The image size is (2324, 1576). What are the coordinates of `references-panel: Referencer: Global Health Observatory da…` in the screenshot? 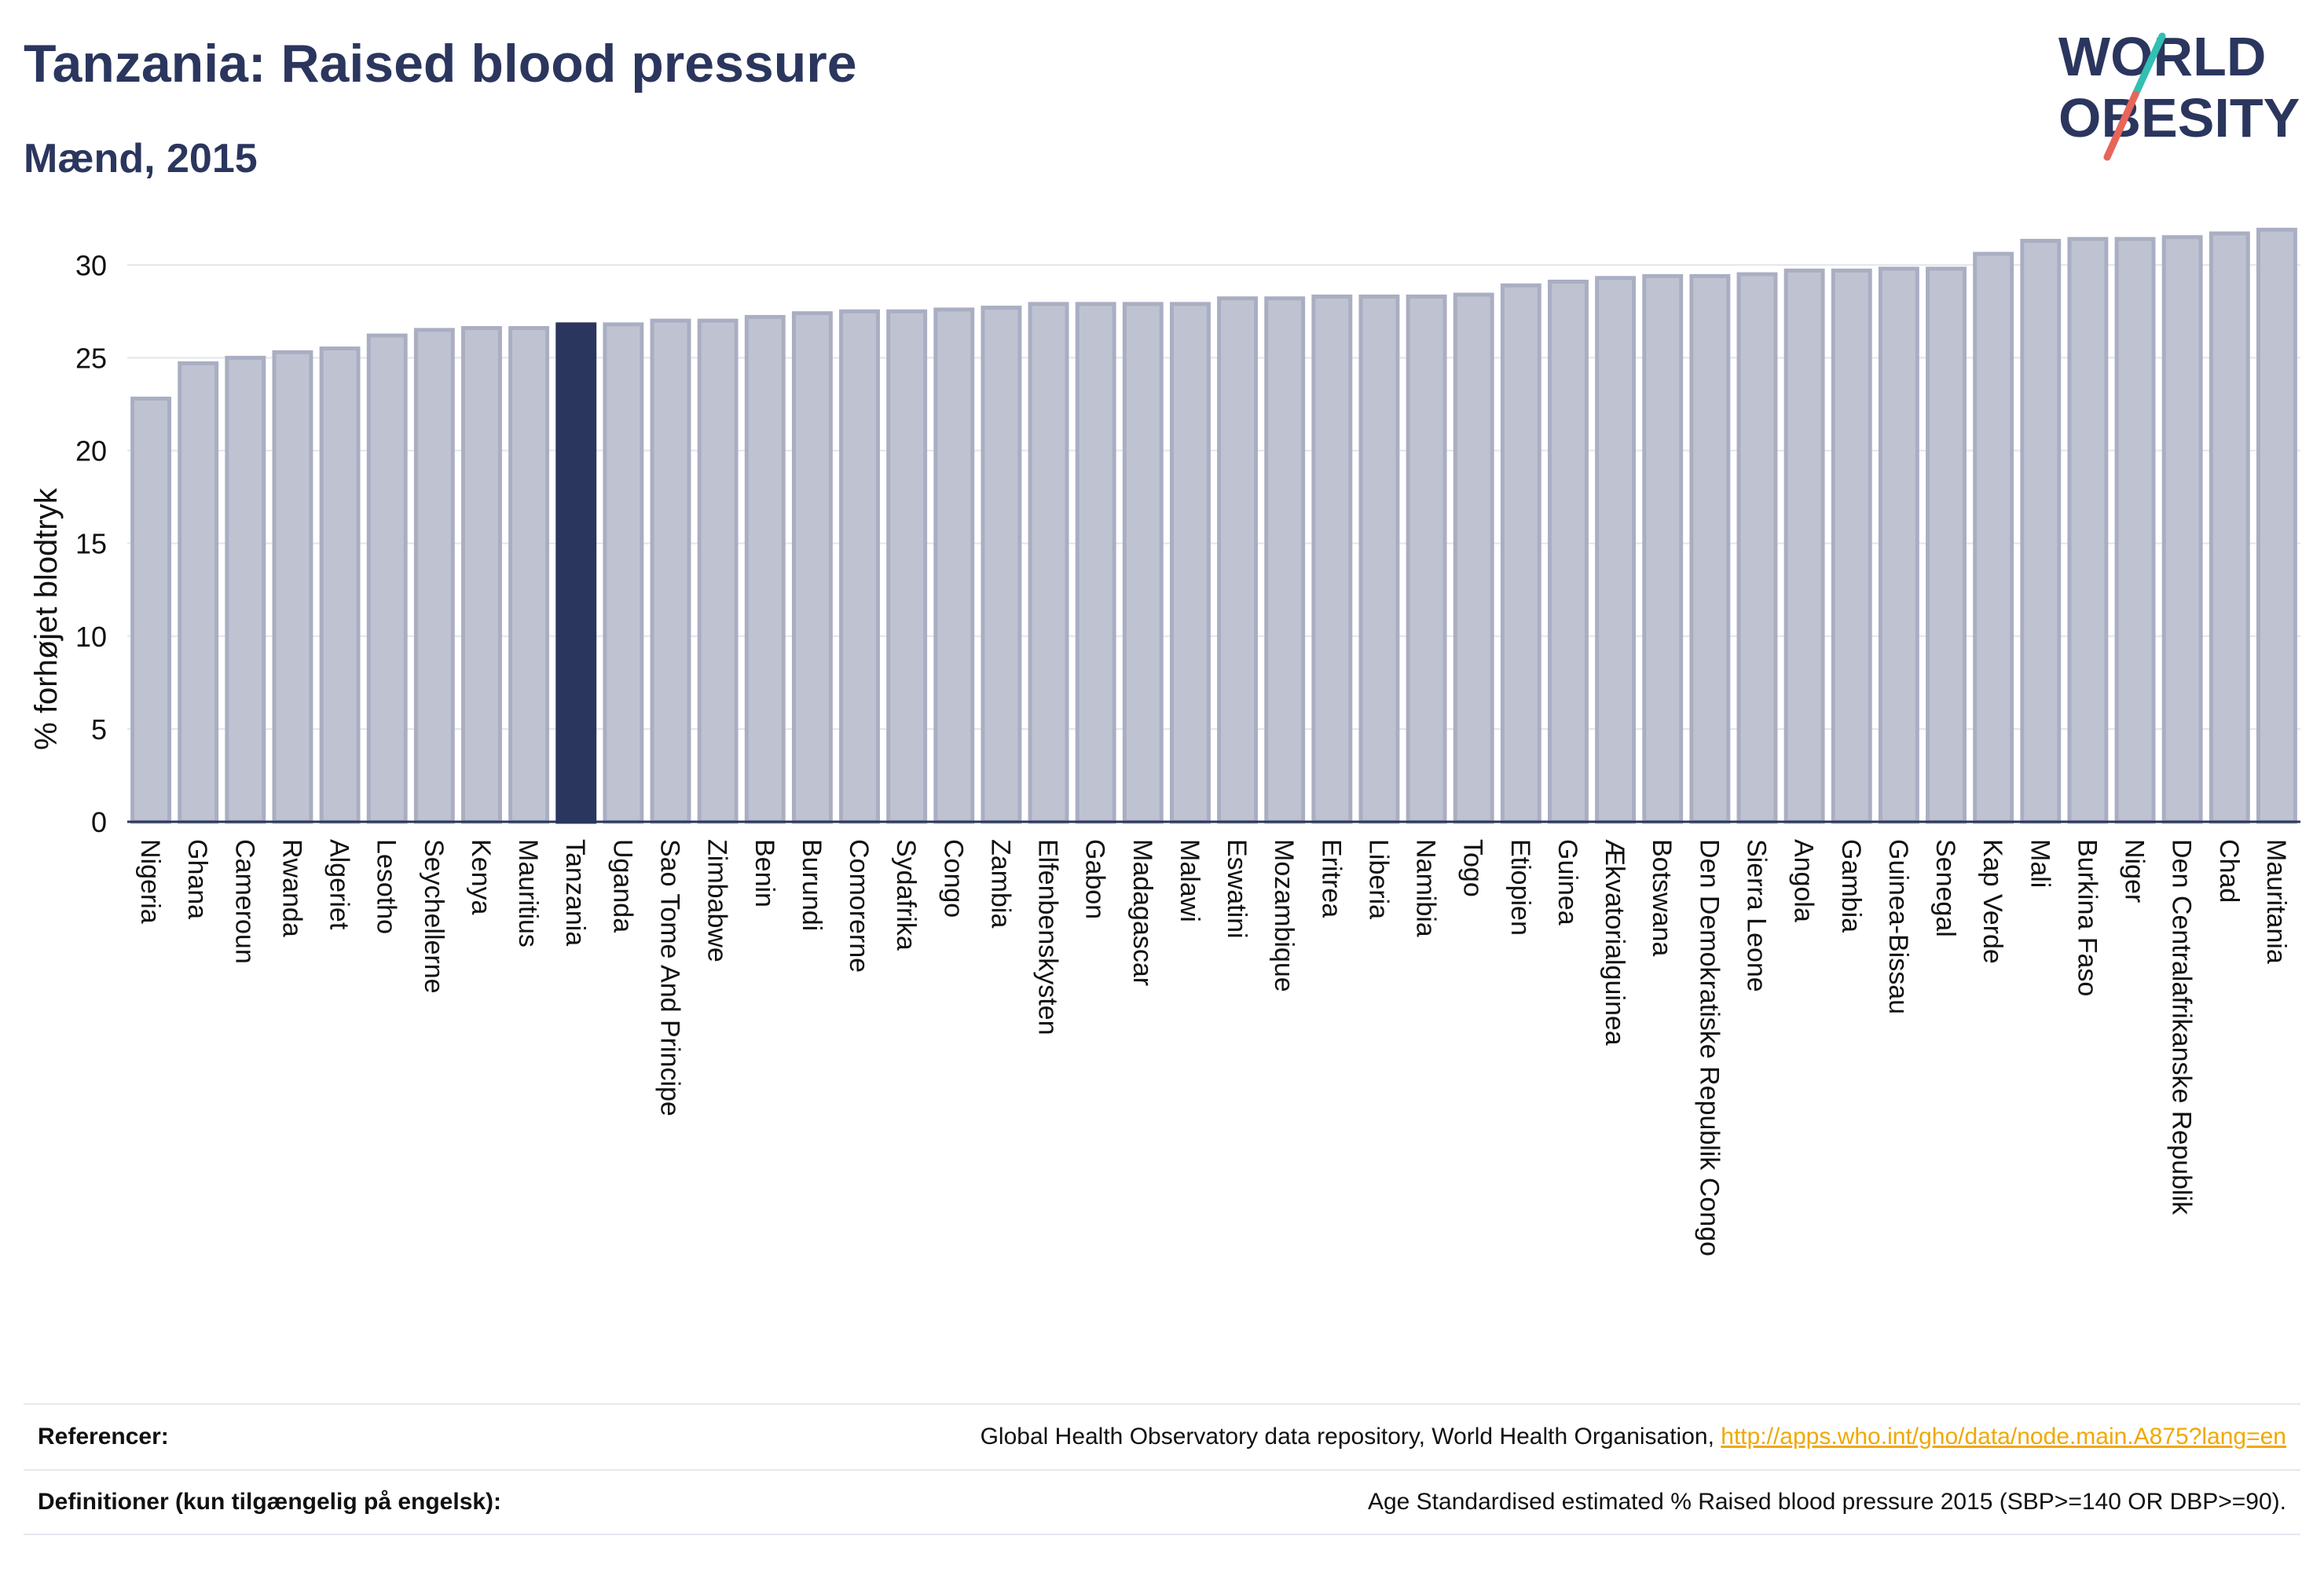 It's located at (1162, 1469).